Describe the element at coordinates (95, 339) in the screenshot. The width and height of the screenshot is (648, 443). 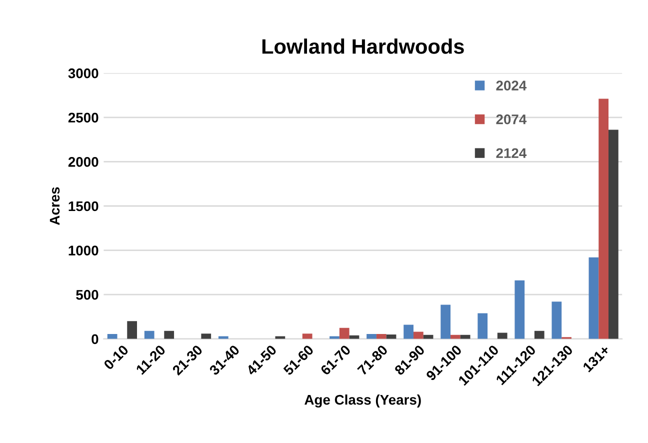
I see `y-tick-label: 0` at that location.